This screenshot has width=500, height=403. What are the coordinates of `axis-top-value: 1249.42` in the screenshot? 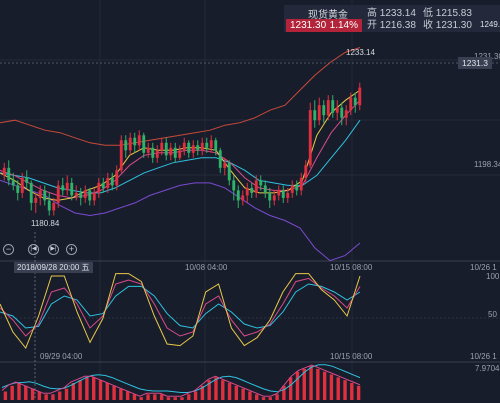 It's located at (490, 24).